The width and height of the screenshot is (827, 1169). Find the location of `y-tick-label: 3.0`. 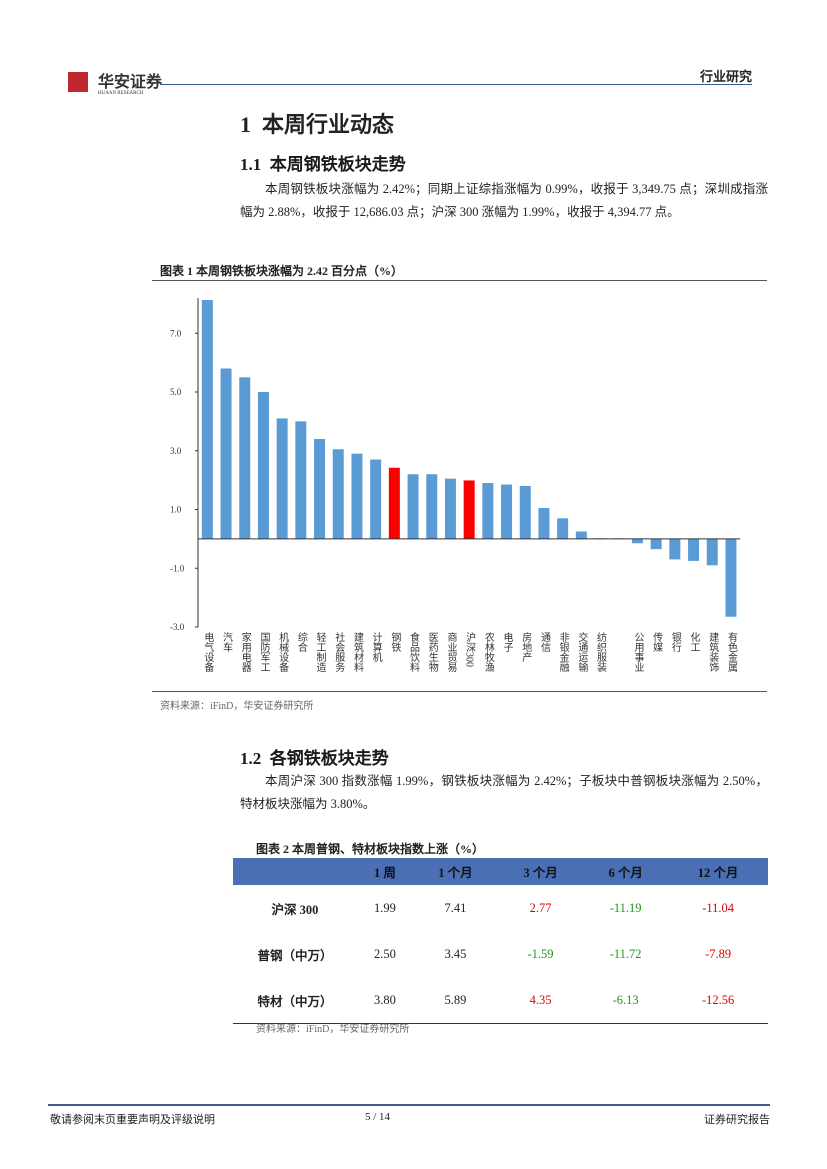

y-tick-label: 3.0 is located at coordinates (176, 451).